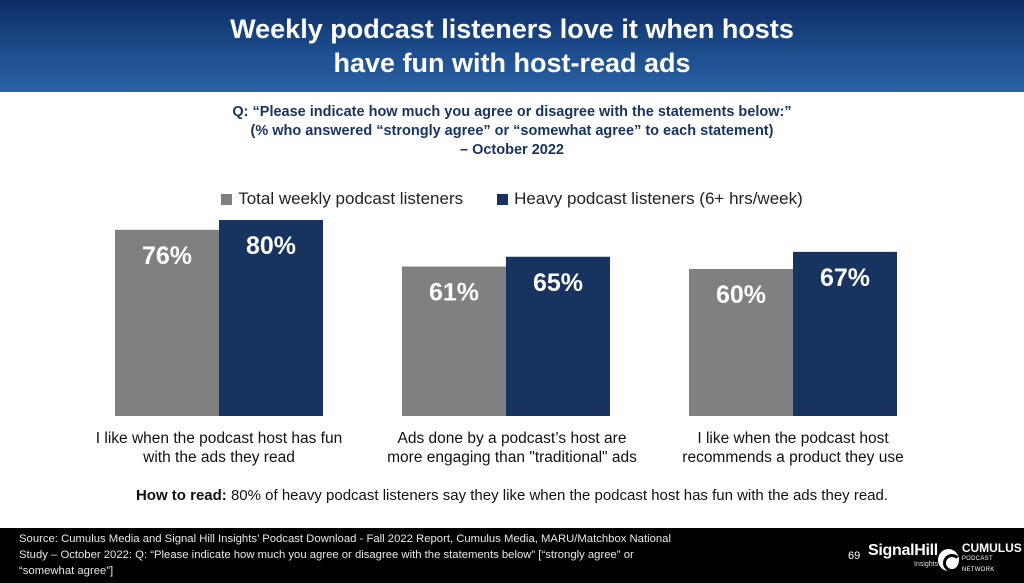 The height and width of the screenshot is (583, 1024). I want to click on legend-label-heavy: Heavy podcast listeners (6+ hrs/week), so click(658, 198).